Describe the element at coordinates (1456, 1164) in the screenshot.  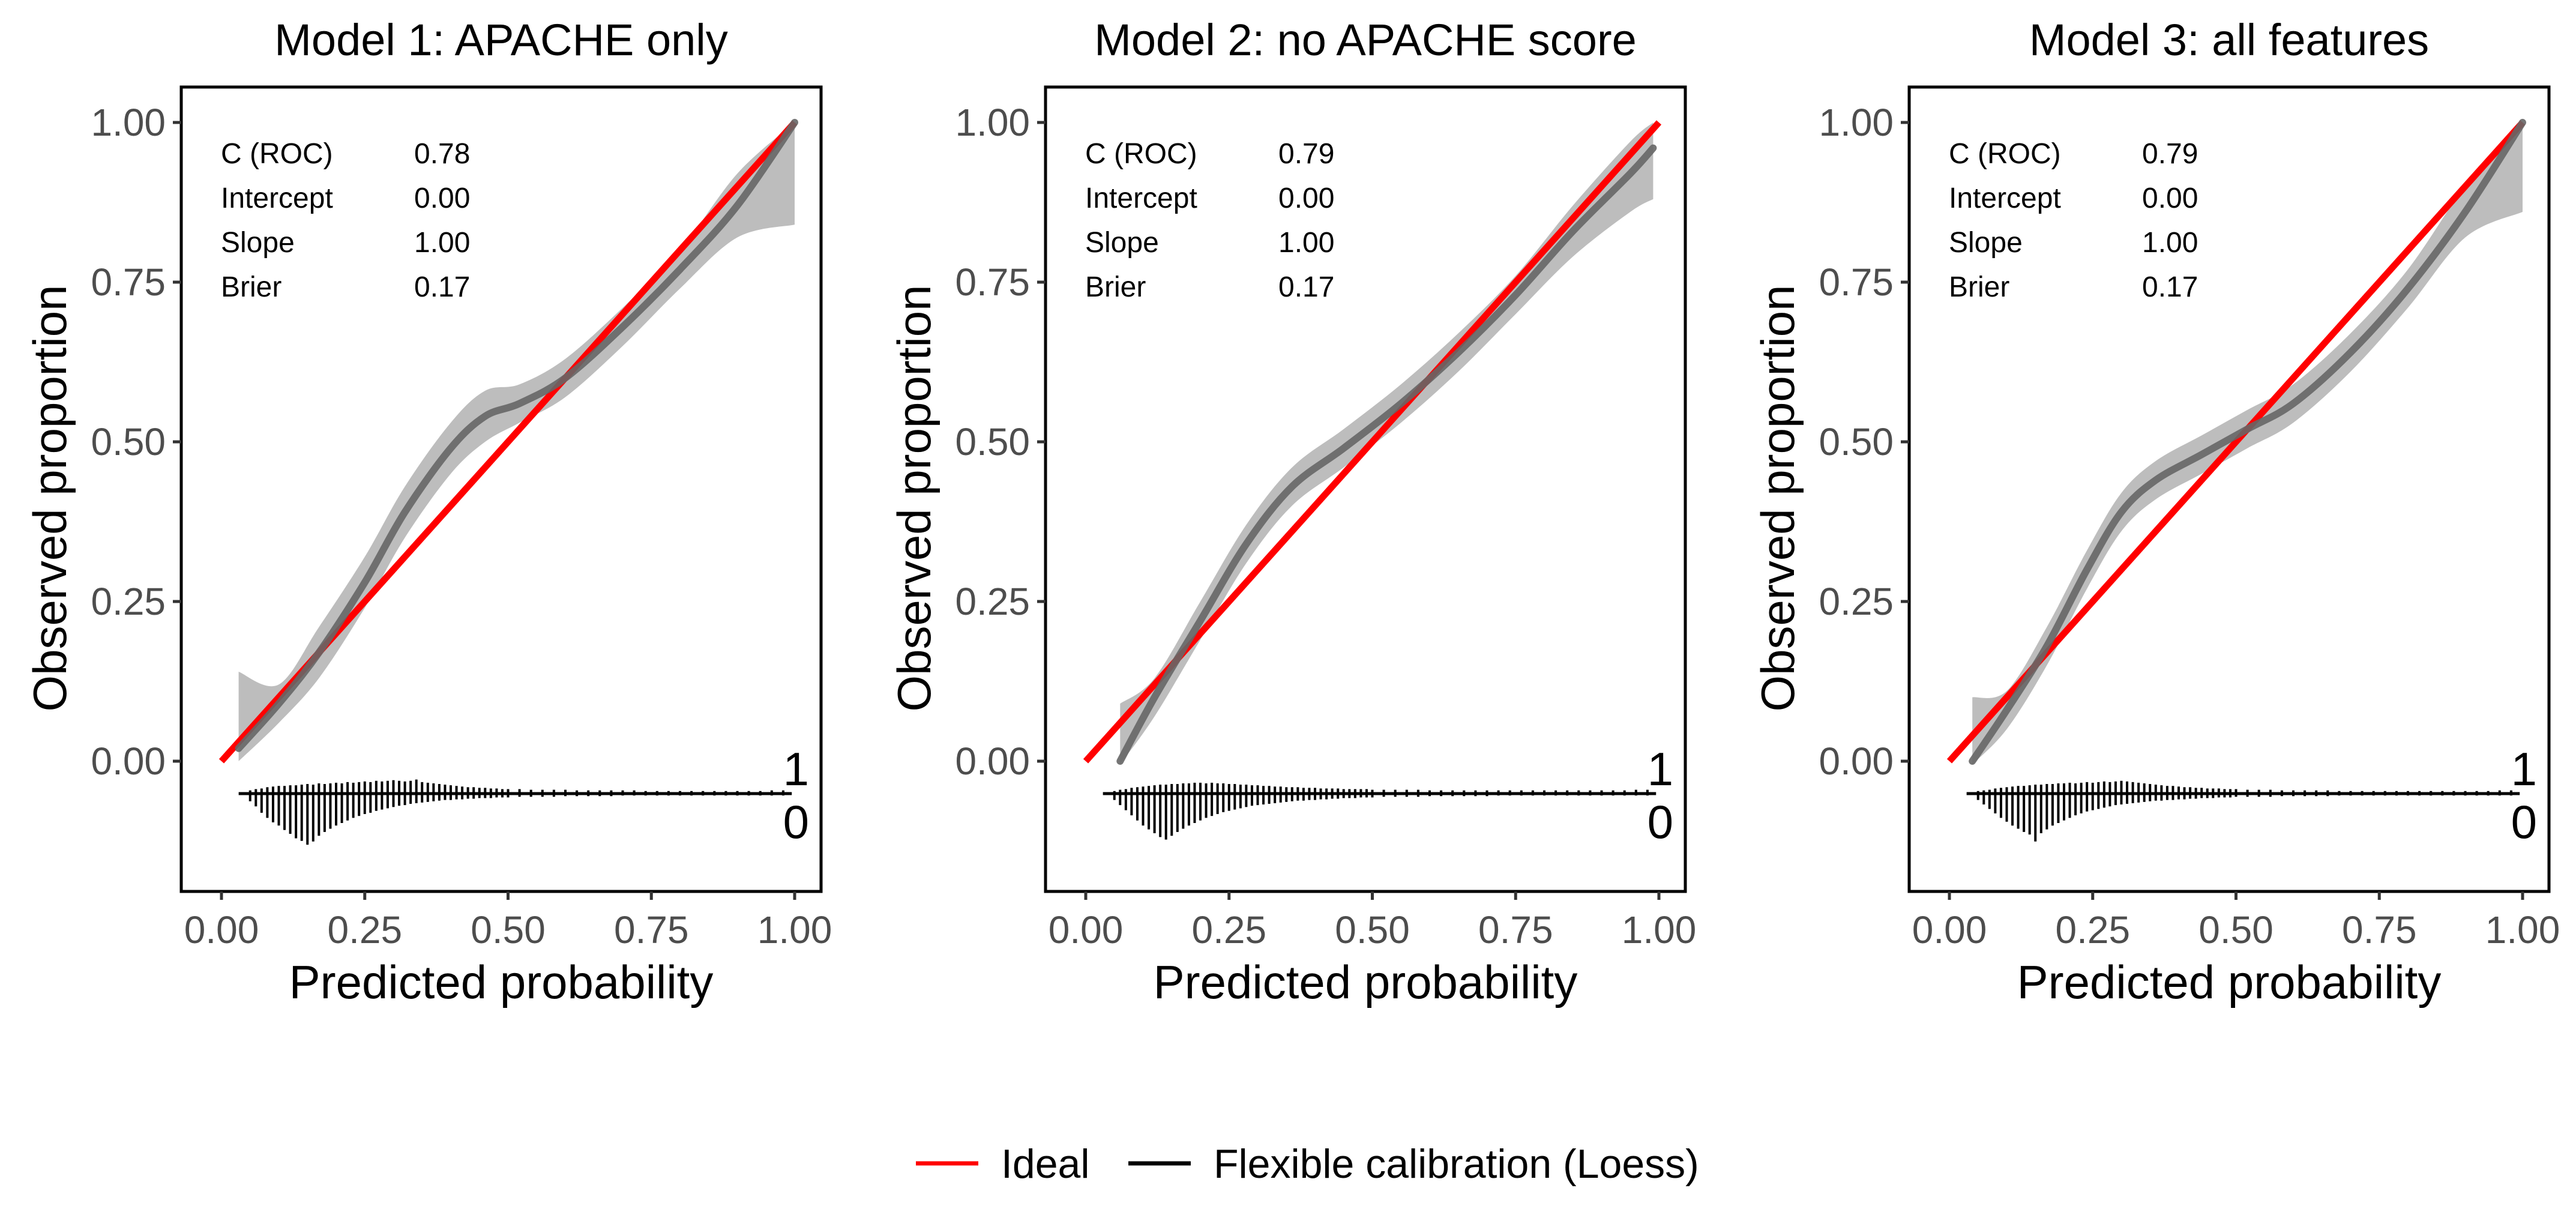
I see `legend-label: Flexible calibration (Loess)` at that location.